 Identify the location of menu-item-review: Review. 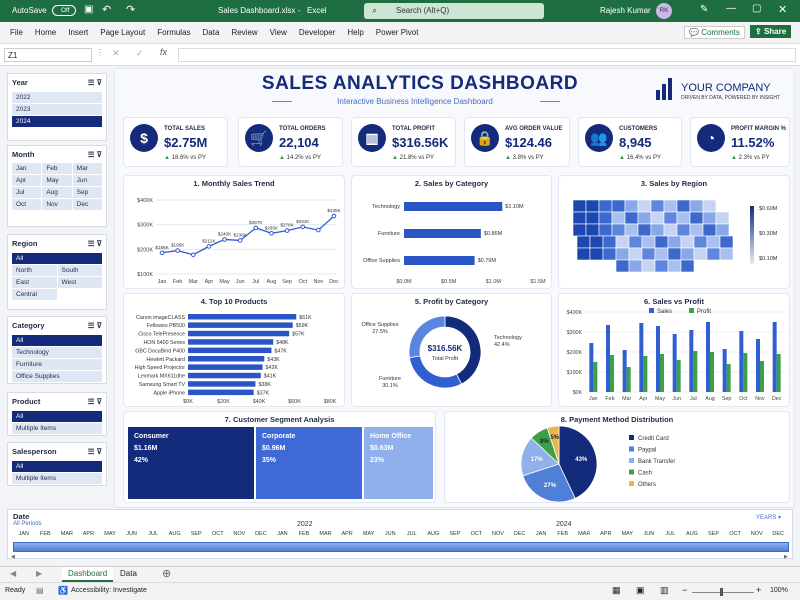
(244, 32).